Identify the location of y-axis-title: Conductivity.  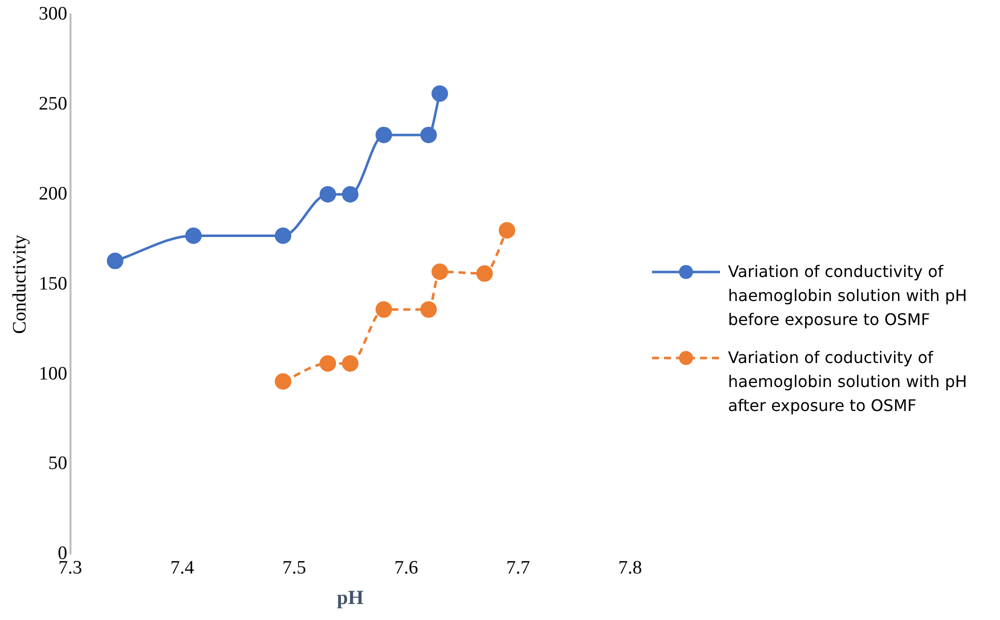
(19, 284).